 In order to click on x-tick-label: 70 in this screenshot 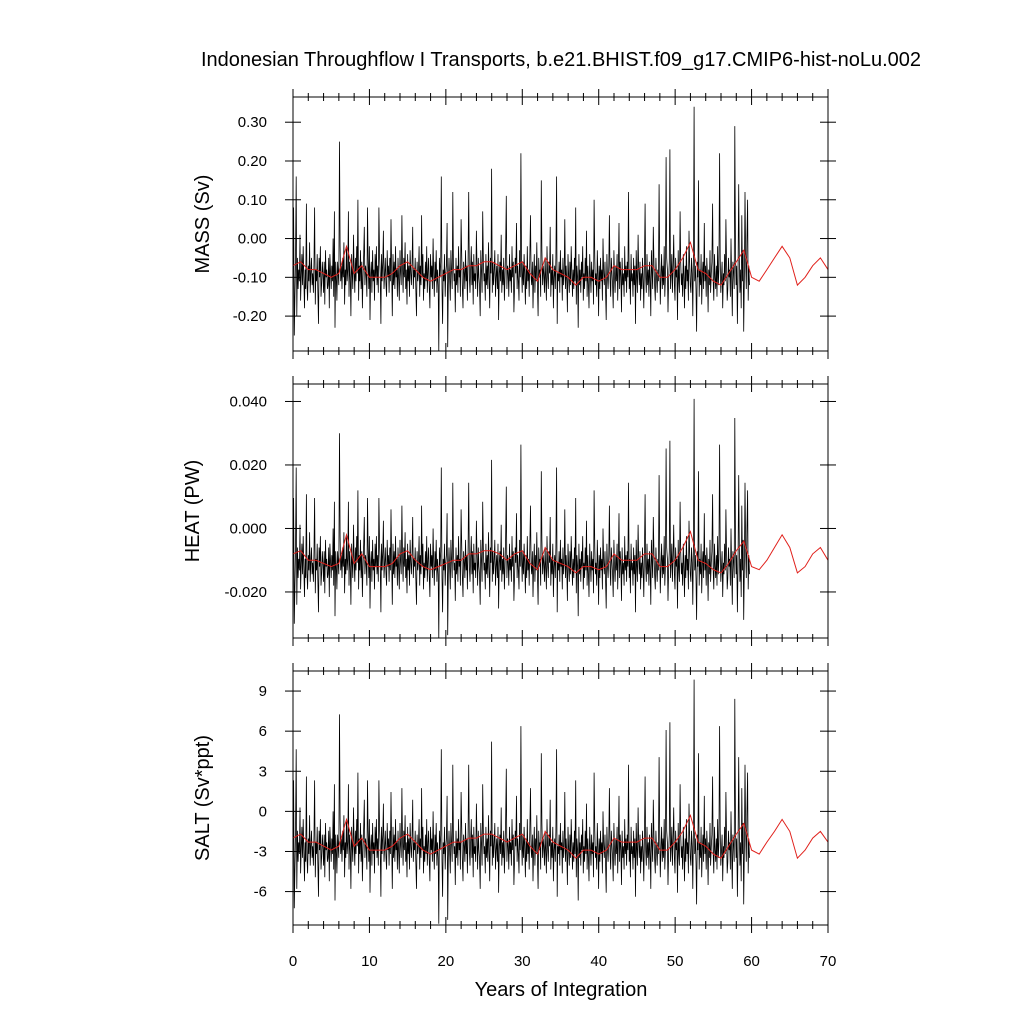, I will do `click(828, 961)`.